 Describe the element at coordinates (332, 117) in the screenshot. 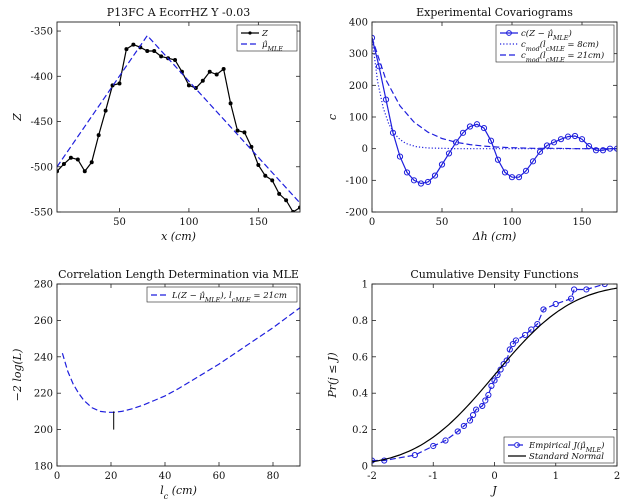

I see `y-axis-label: c` at that location.